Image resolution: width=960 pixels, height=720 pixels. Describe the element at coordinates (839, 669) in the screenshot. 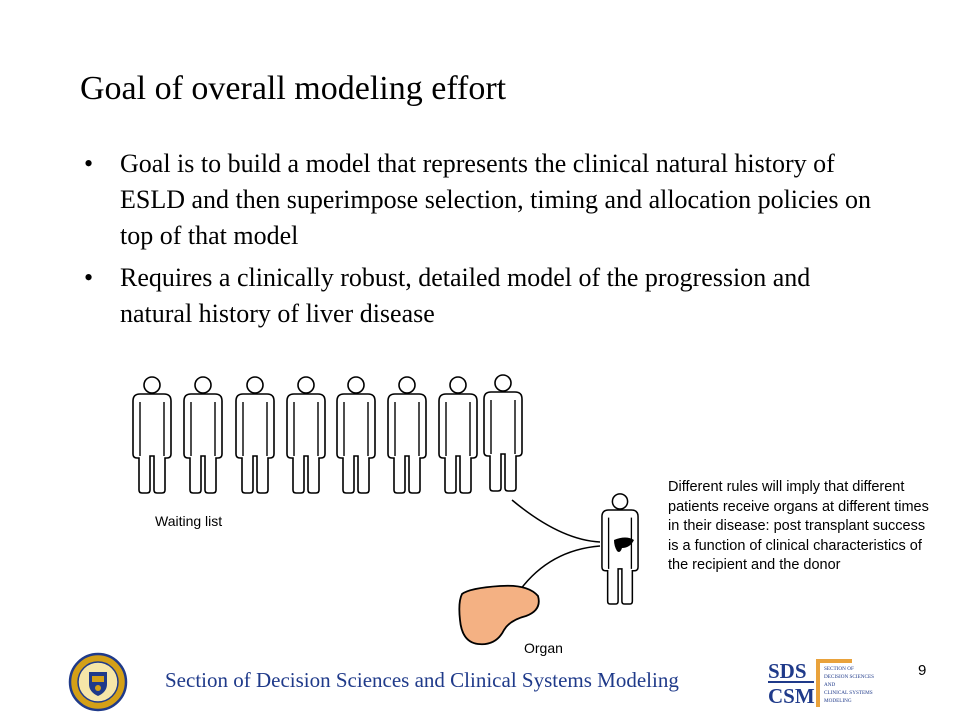

I see `svg-text: SECTION OF` at that location.